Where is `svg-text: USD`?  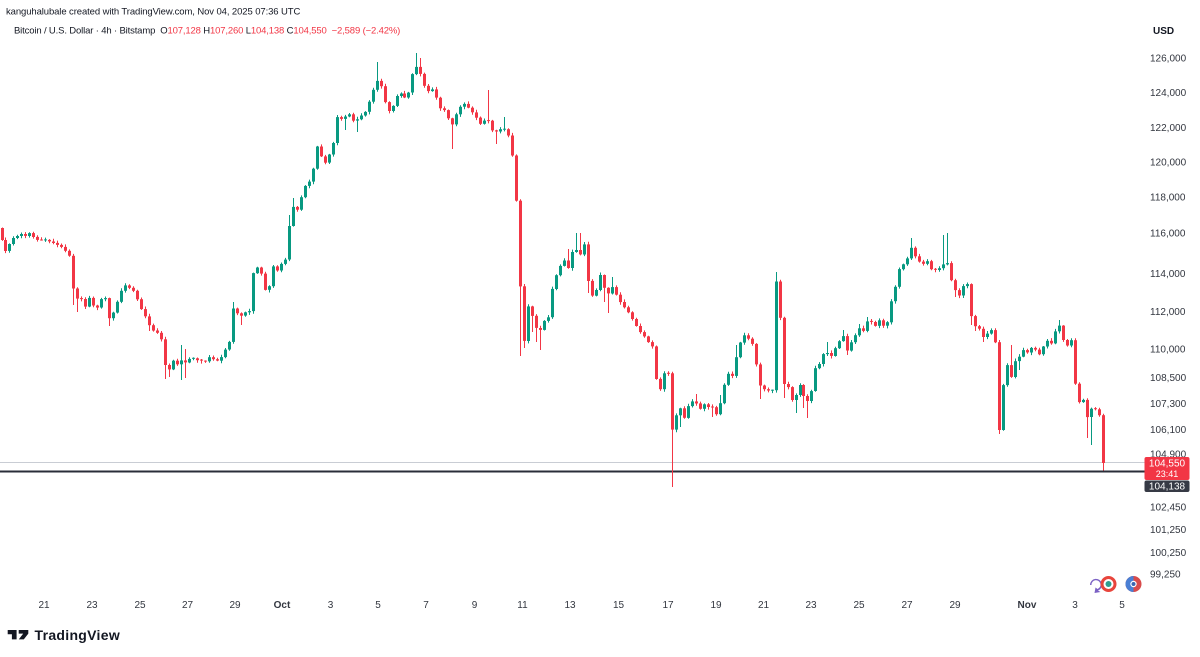
svg-text: USD is located at coordinates (1163, 31).